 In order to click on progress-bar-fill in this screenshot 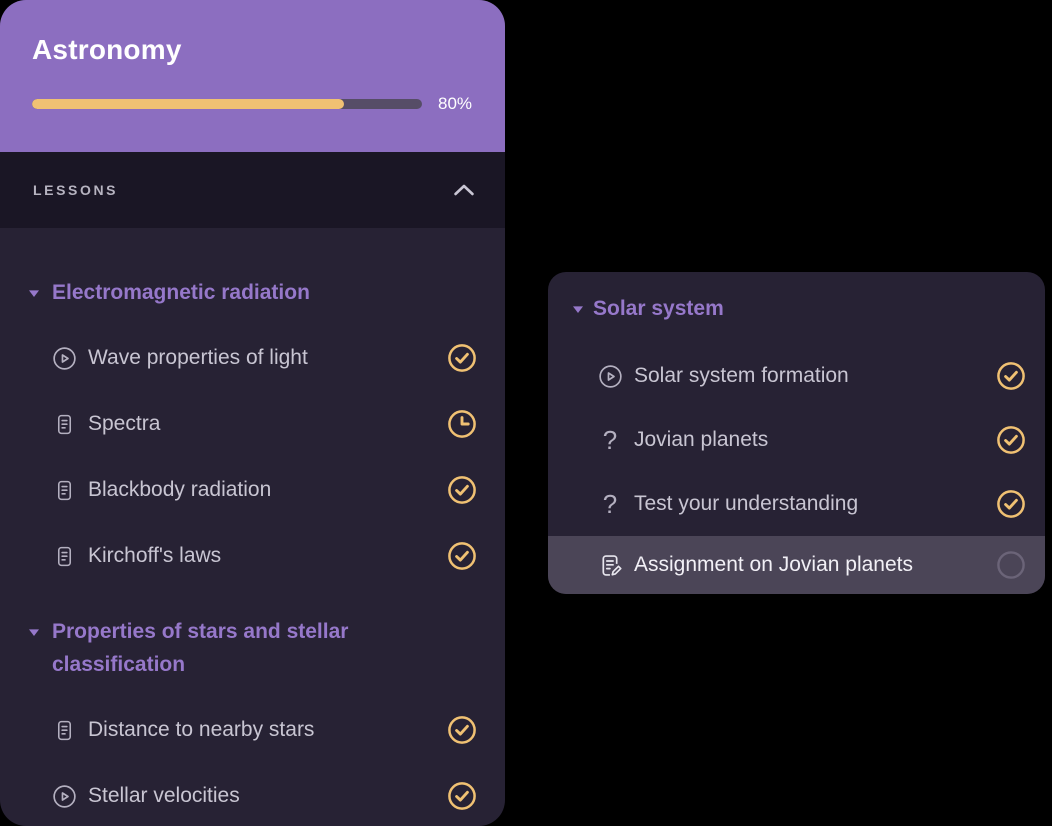, I will do `click(188, 104)`.